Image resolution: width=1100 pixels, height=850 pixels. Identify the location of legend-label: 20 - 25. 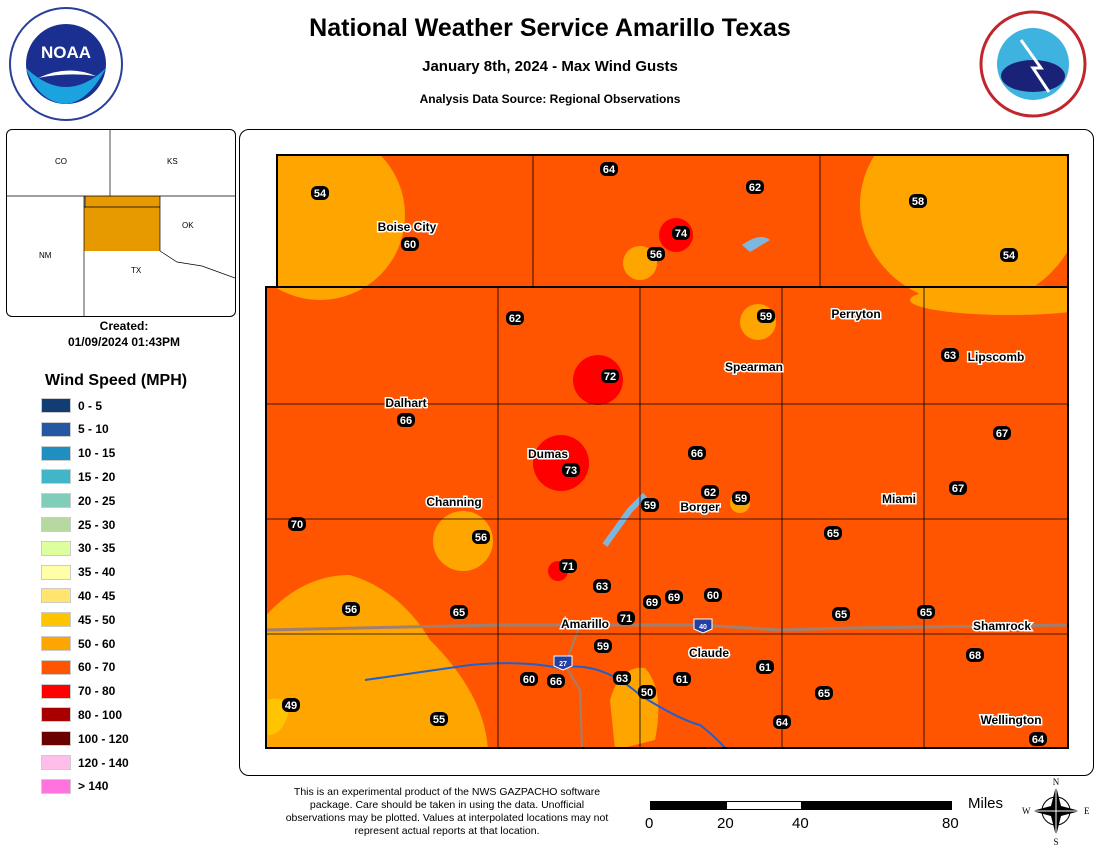
(97, 500).